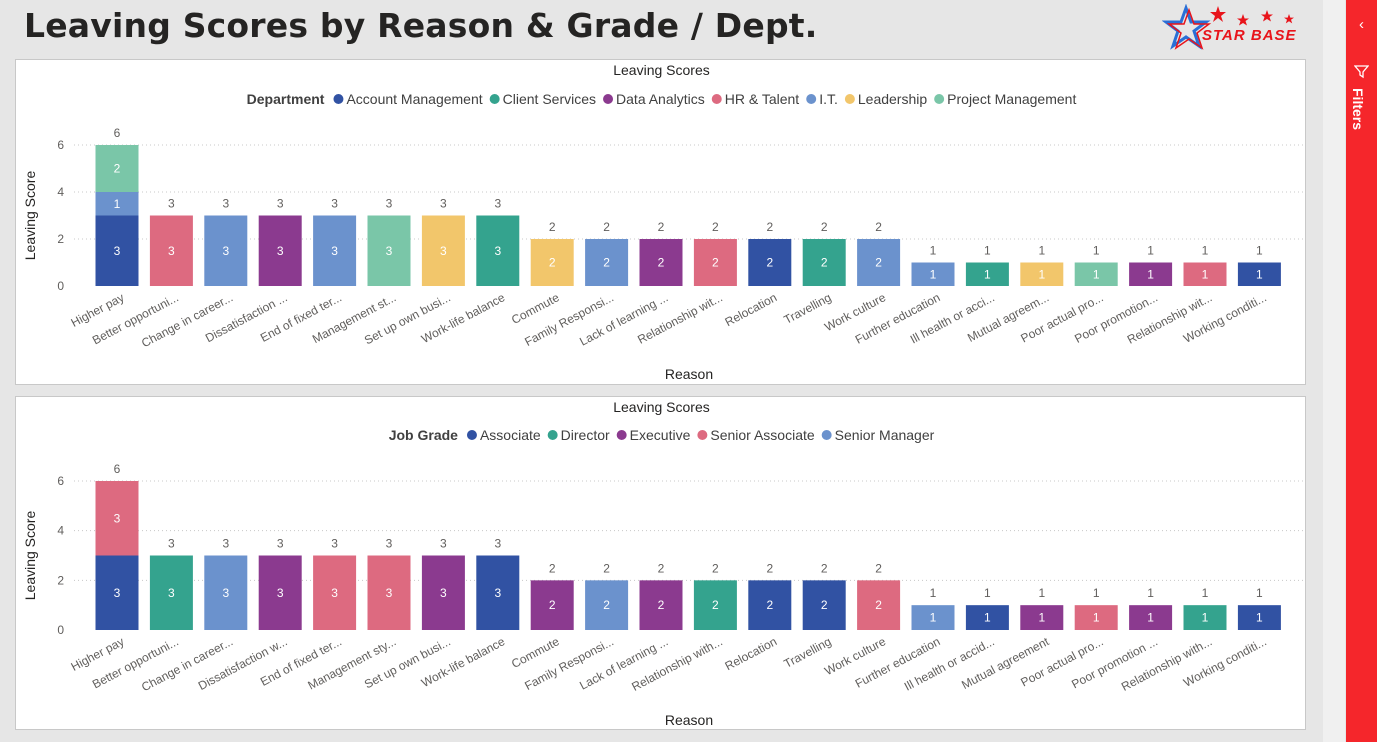 The height and width of the screenshot is (742, 1377). What do you see at coordinates (885, 99) in the screenshot?
I see `legend-item: Leadership` at bounding box center [885, 99].